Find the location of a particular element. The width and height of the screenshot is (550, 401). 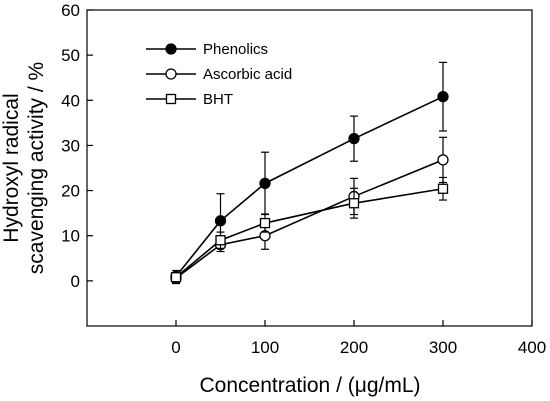

y-tick-label: 10 is located at coordinates (70, 236).